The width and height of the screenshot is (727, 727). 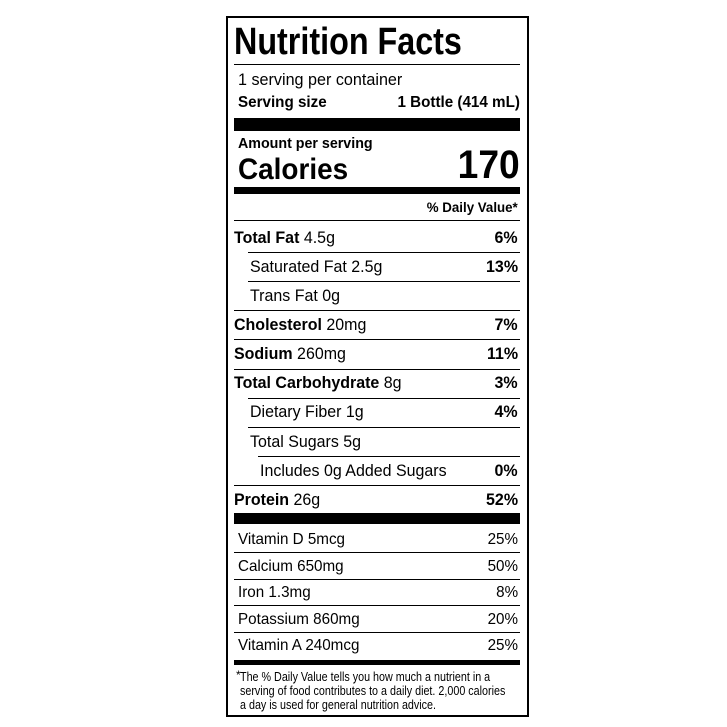 I want to click on nutrient-row: Total Carbohydrate 8g, so click(x=318, y=383).